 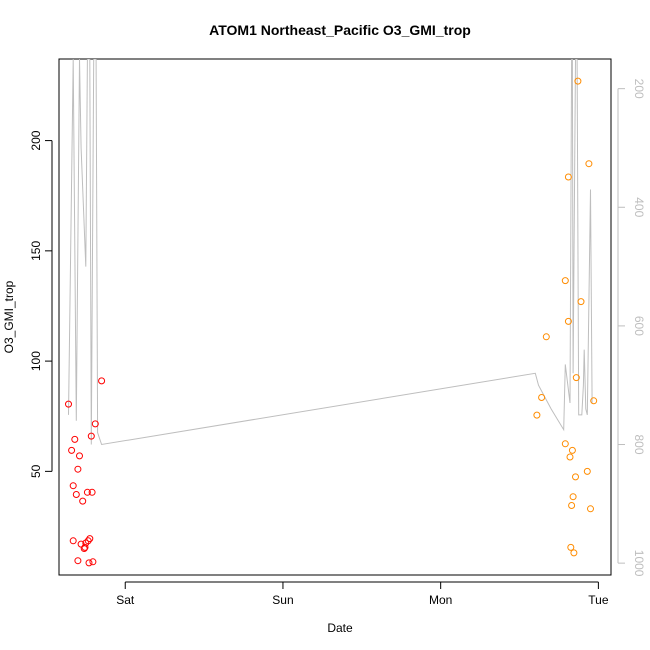 What do you see at coordinates (41, 304) in the screenshot?
I see `y-axis: 50 100 150 200` at bounding box center [41, 304].